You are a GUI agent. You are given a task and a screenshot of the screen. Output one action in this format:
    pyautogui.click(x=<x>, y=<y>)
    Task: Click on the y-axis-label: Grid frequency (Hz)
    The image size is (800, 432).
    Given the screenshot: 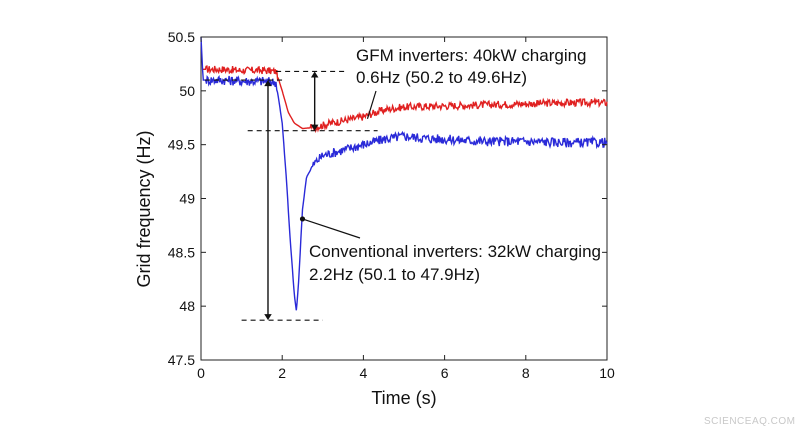 What is the action you would take?
    pyautogui.click(x=144, y=208)
    